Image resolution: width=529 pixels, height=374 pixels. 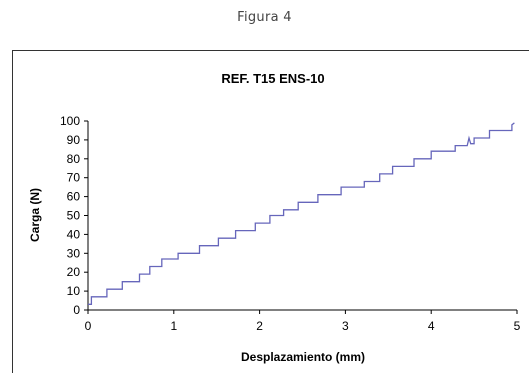 I want to click on y-tick-label: 70, so click(x=74, y=178).